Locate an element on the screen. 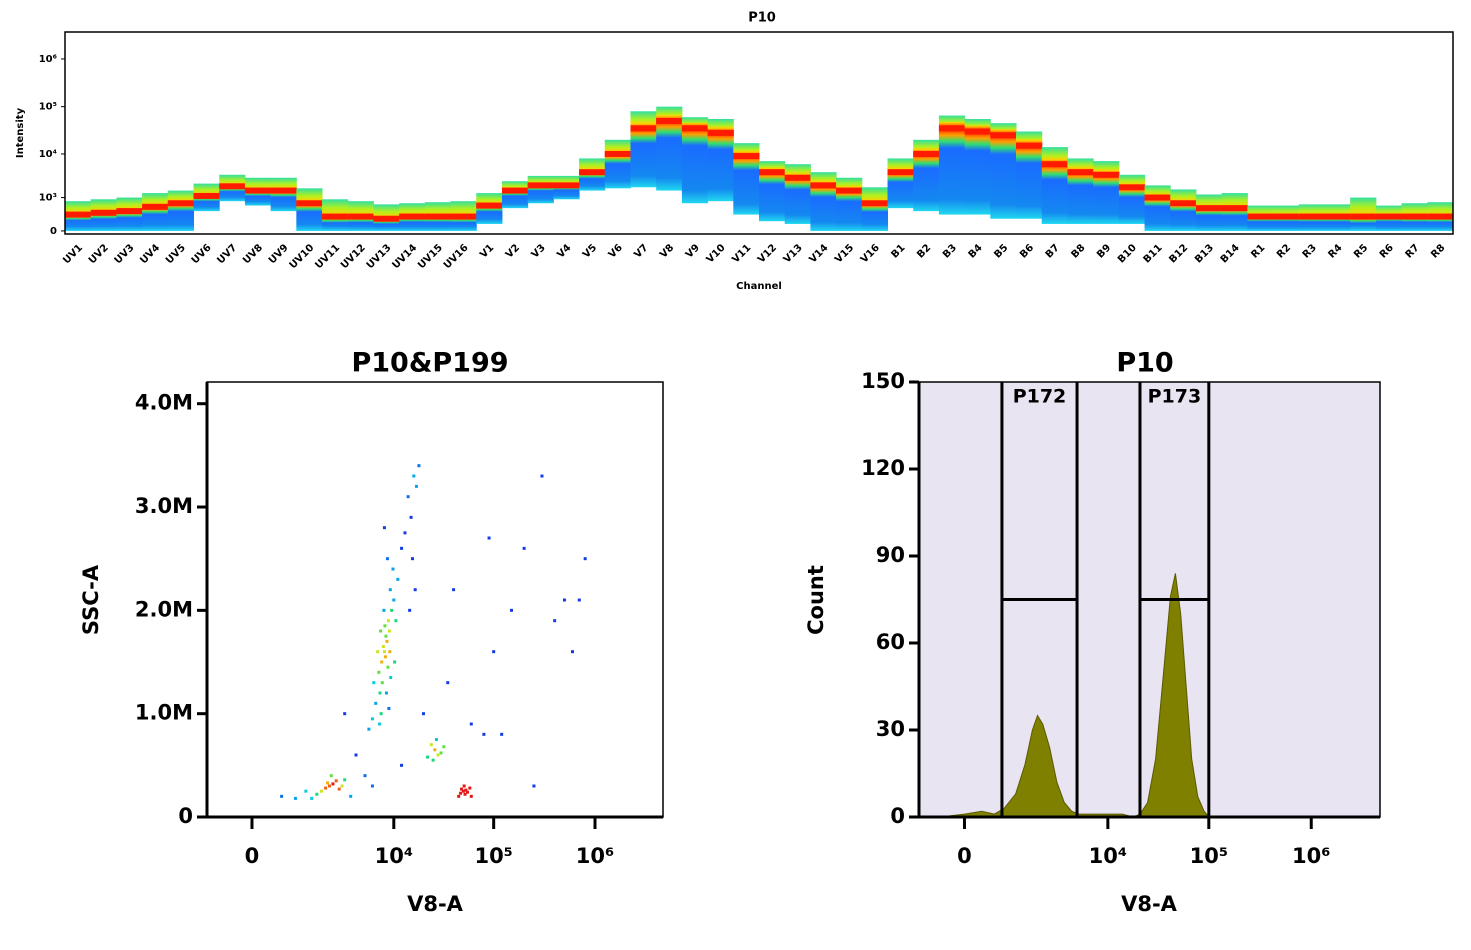  x-tick-label: R7 is located at coordinates (1413, 251).